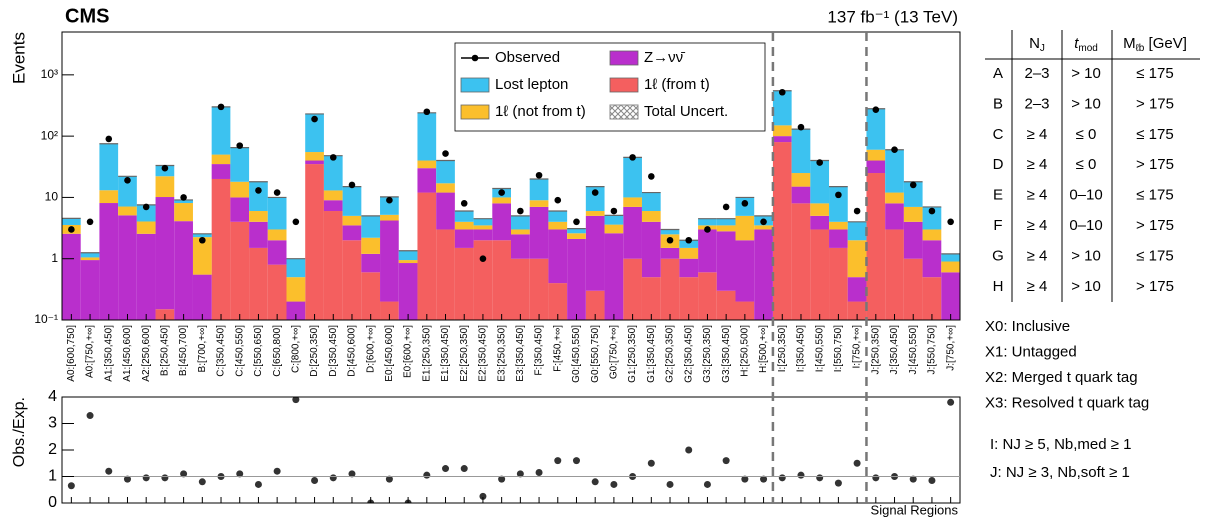 The width and height of the screenshot is (1217, 520). What do you see at coordinates (998, 103) in the screenshot?
I see `table-cell: B` at bounding box center [998, 103].